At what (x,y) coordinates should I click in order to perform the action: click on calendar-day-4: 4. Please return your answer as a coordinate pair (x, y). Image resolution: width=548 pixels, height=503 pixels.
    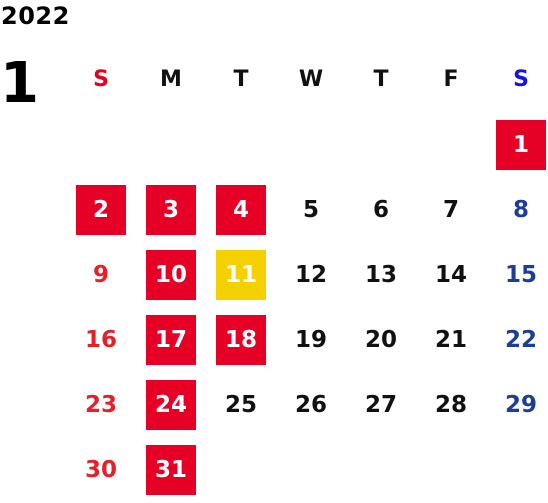
    Looking at the image, I should click on (241, 209).